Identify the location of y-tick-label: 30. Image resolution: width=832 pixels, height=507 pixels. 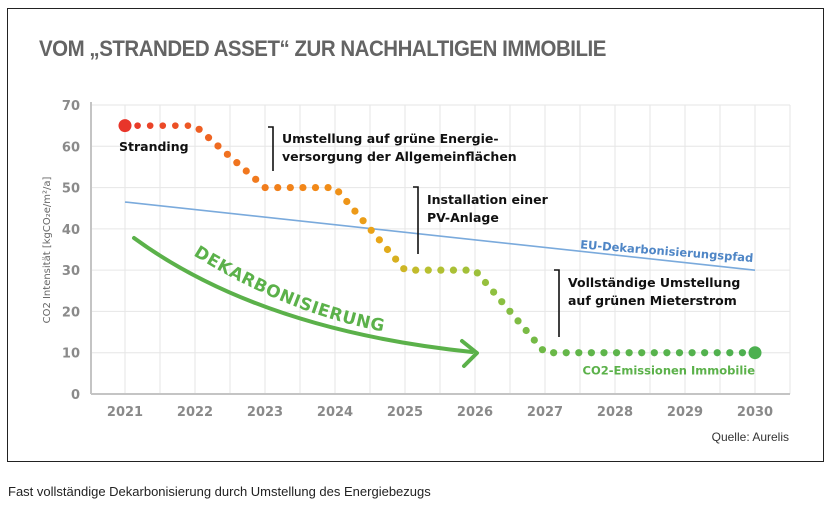
(71, 271).